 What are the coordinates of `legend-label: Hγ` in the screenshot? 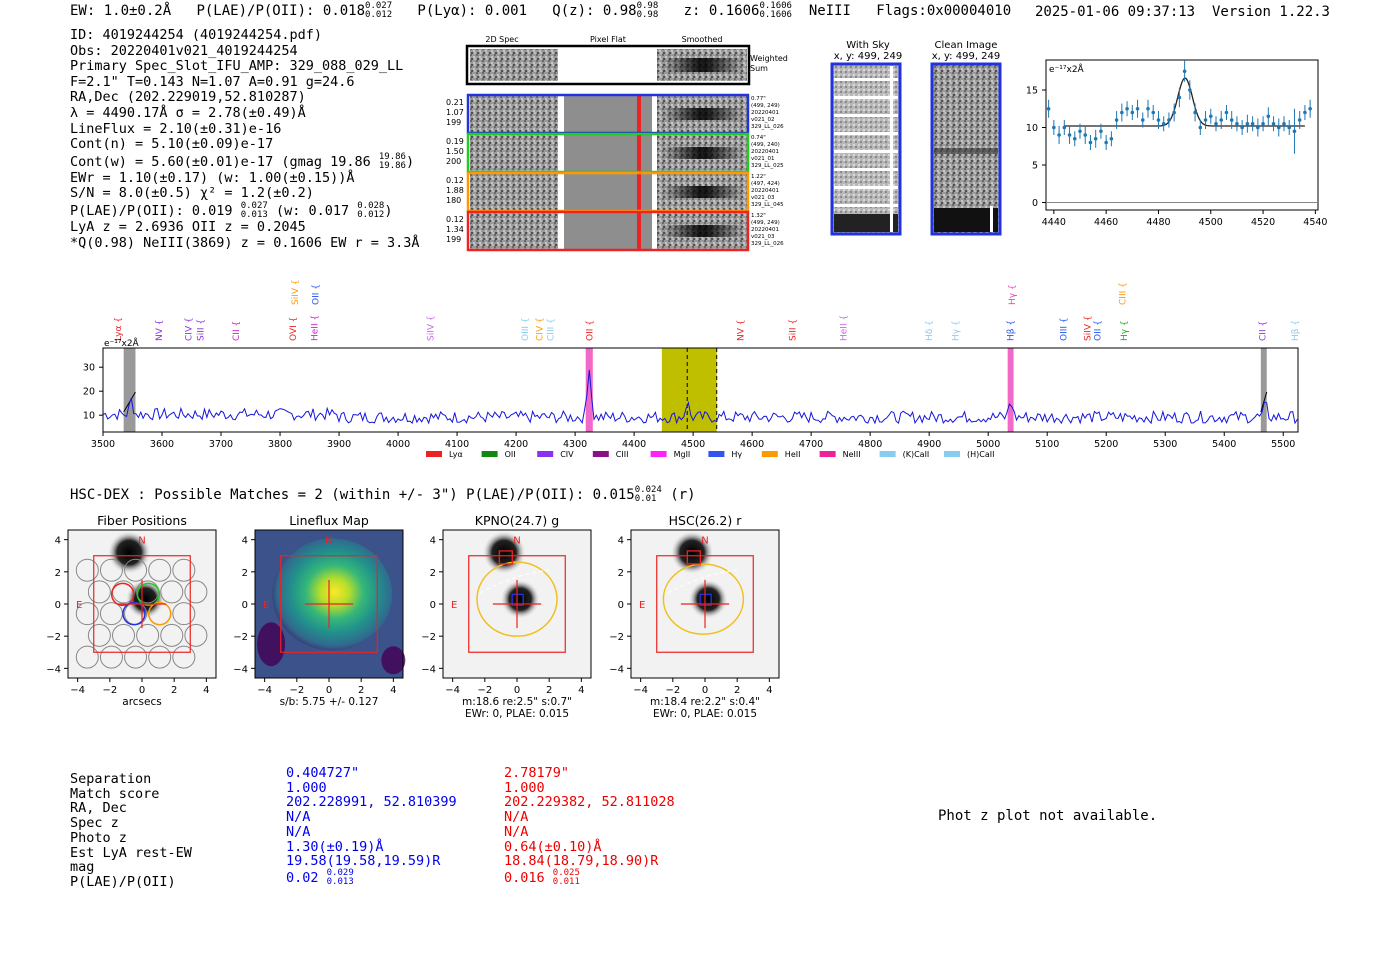 It's located at (736, 454).